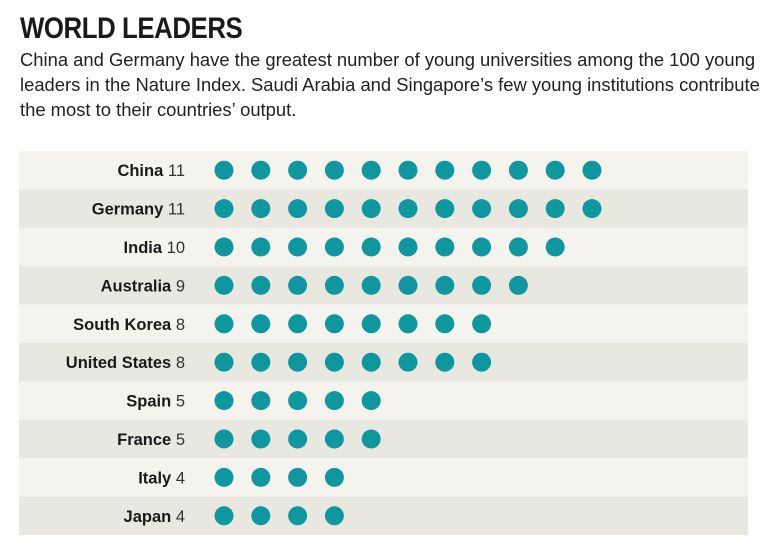  Describe the element at coordinates (148, 517) in the screenshot. I see `country-name: Japan` at that location.